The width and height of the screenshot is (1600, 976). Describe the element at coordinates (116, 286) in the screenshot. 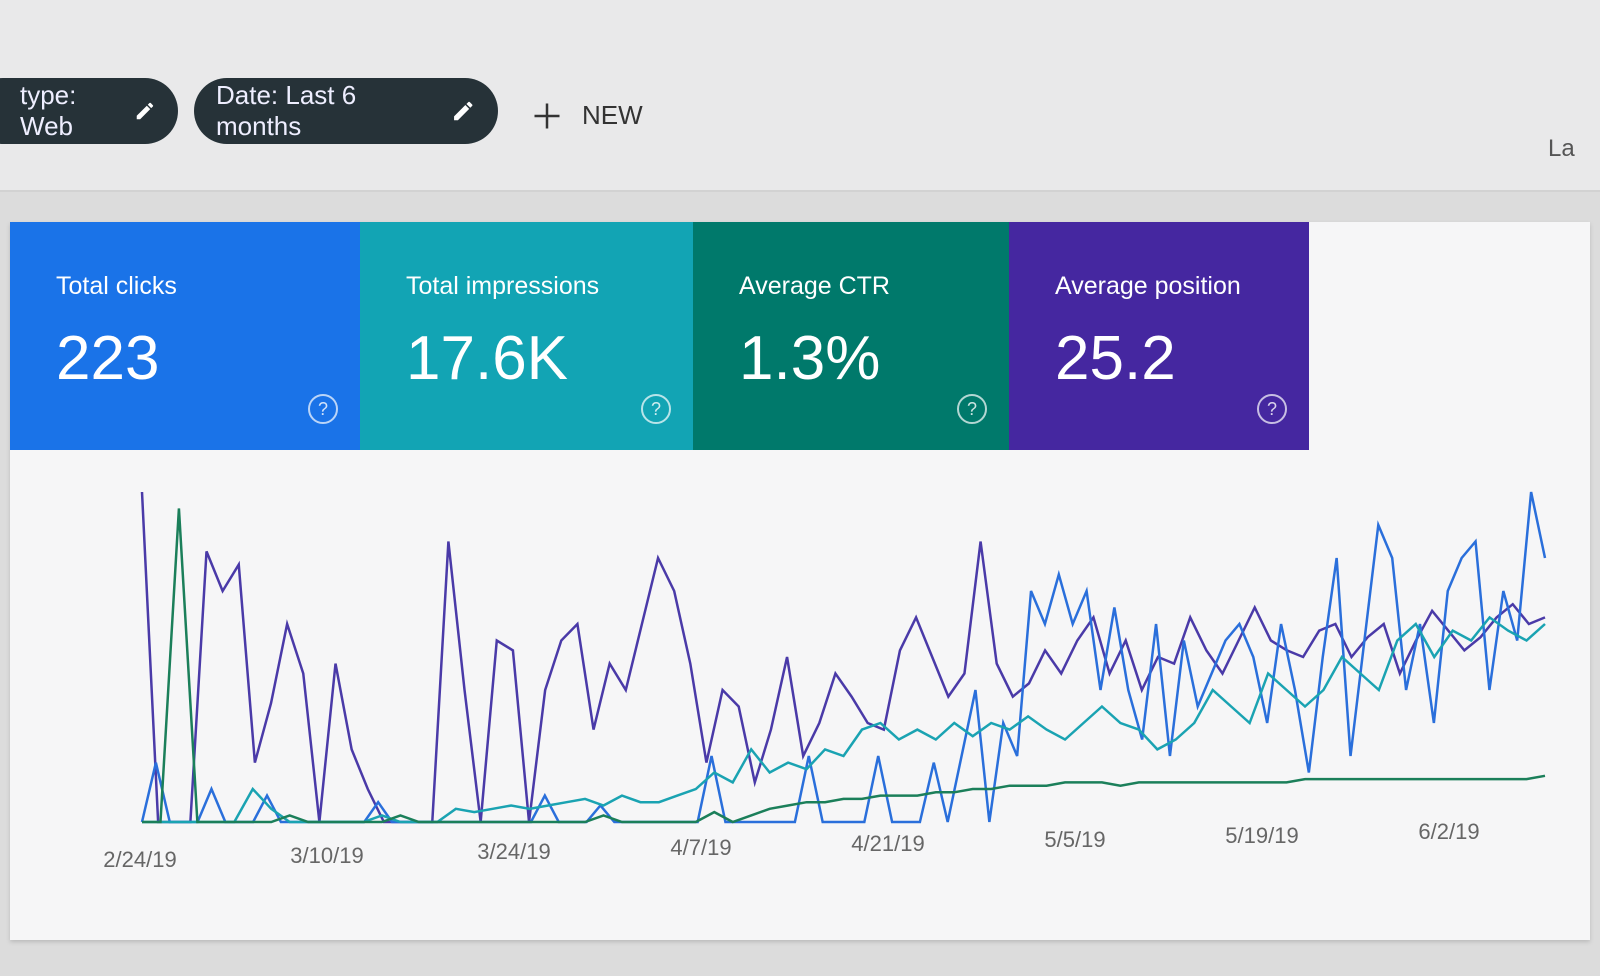

I see `card-label: Total clicks` at that location.